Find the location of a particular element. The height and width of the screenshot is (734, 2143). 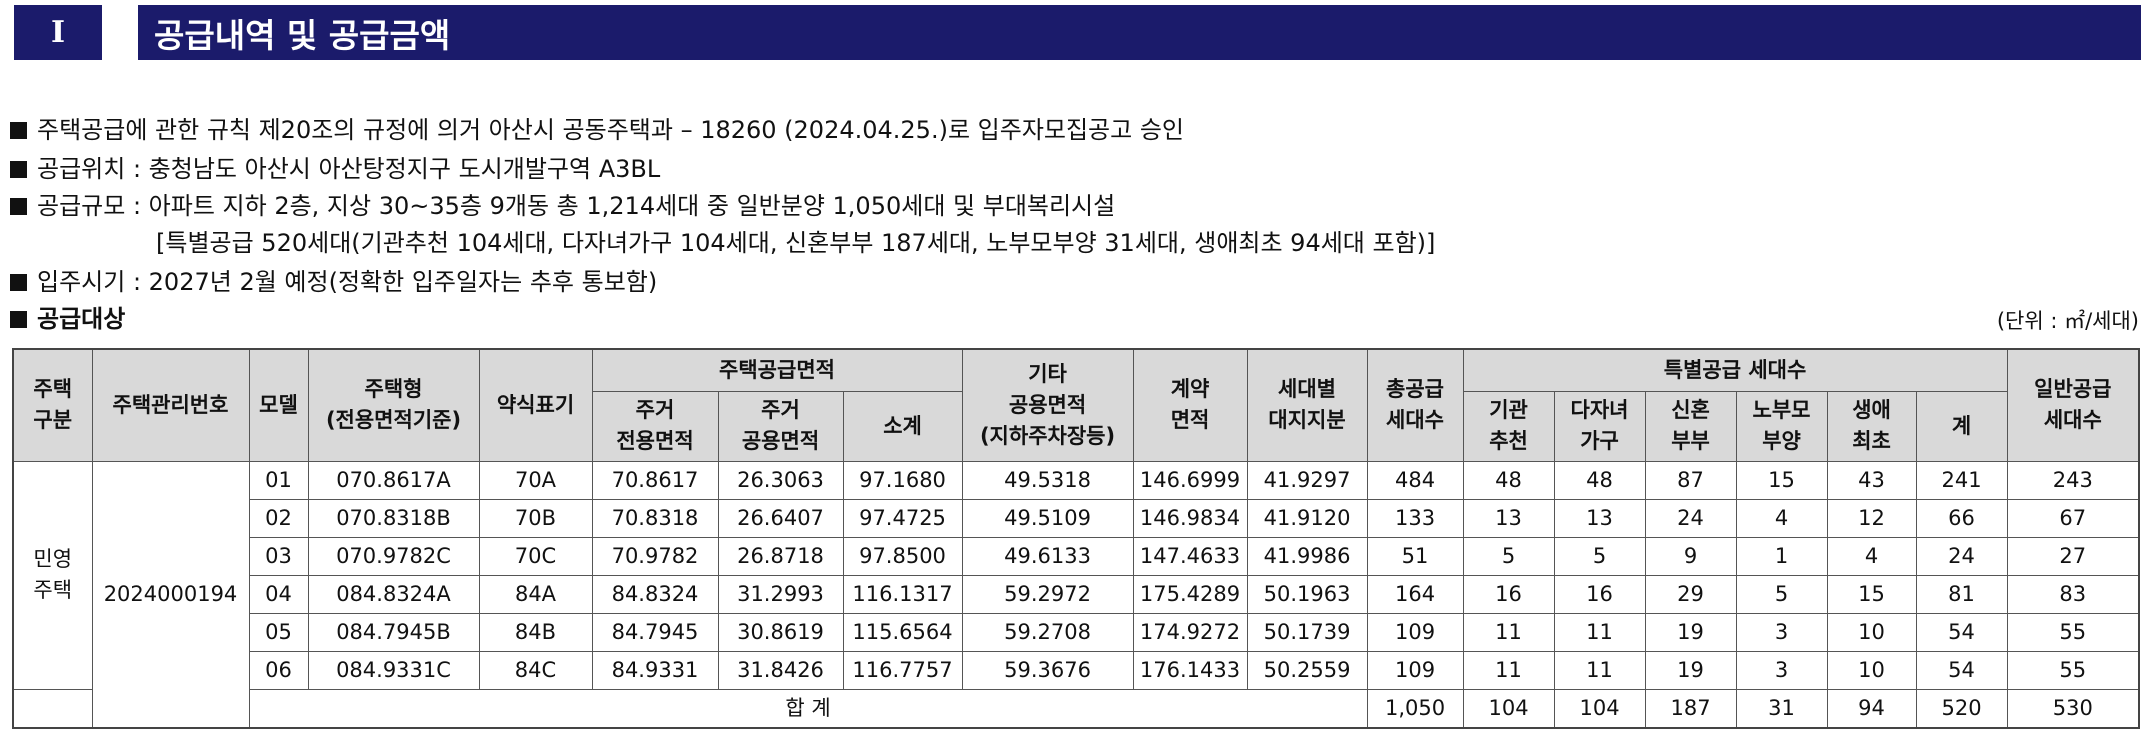

cell-parents: 5 is located at coordinates (1781, 594).